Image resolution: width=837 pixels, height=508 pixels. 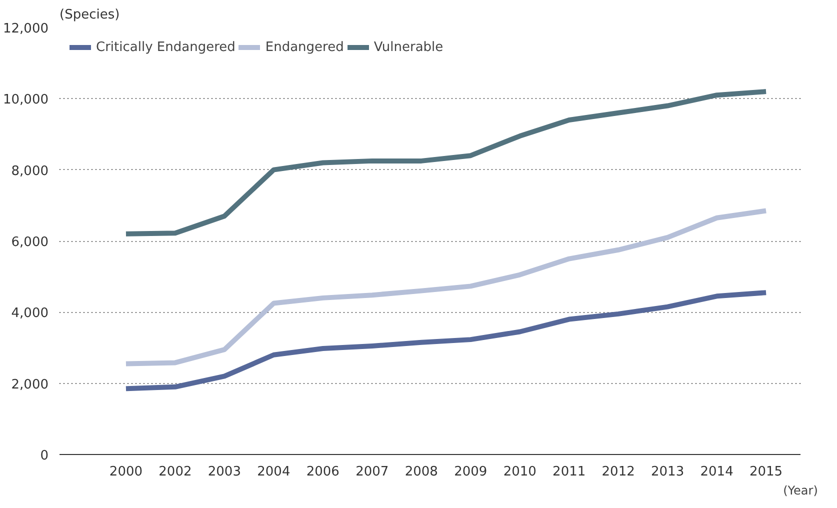 I want to click on y-tick-label: 2,000, so click(x=29, y=384).